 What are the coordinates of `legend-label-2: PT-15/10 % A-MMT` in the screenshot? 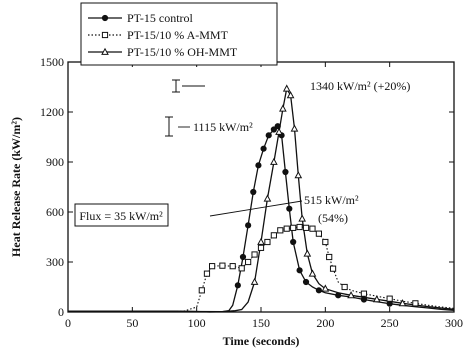 It's located at (178, 35).